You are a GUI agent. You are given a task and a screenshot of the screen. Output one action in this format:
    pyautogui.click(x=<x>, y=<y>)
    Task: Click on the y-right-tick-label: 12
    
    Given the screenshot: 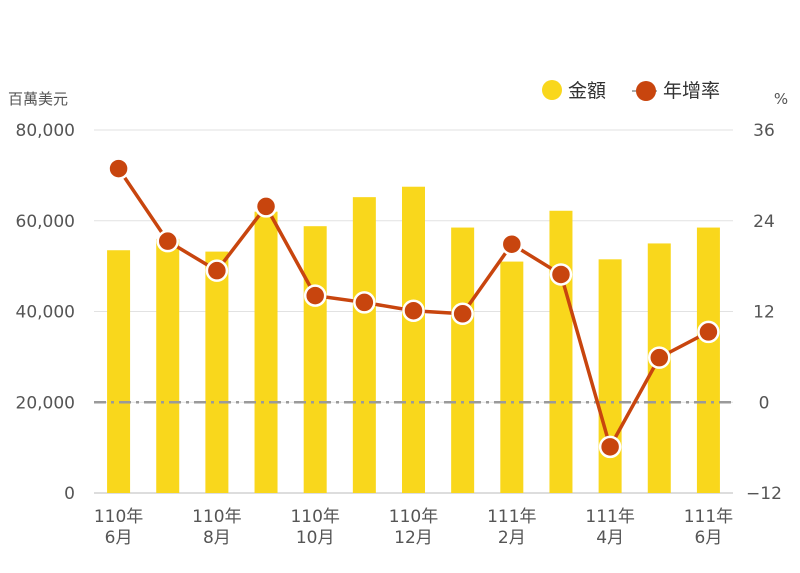 What is the action you would take?
    pyautogui.click(x=764, y=313)
    